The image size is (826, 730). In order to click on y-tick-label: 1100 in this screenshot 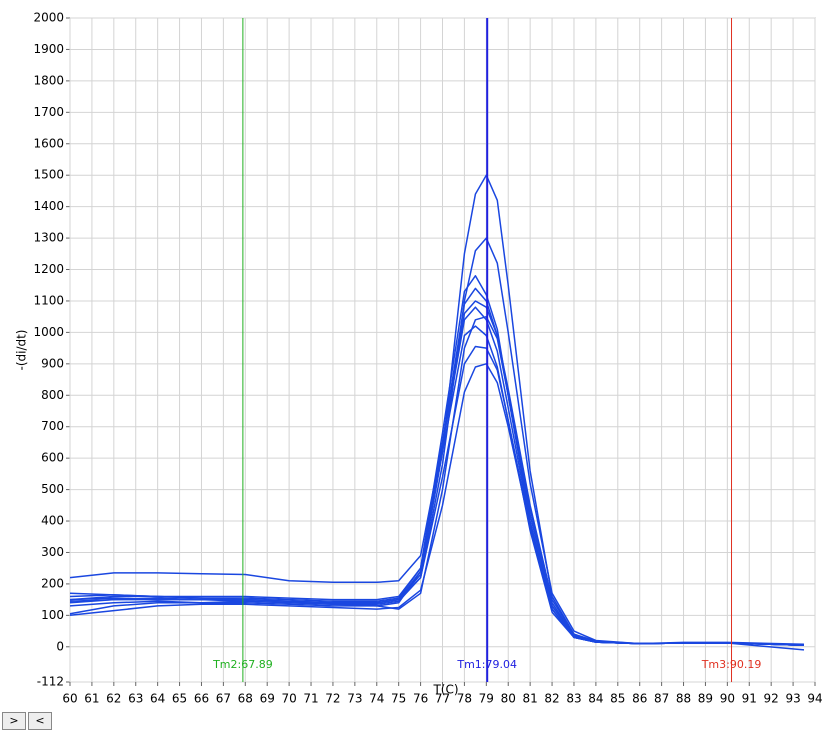, I will do `click(48, 300)`.